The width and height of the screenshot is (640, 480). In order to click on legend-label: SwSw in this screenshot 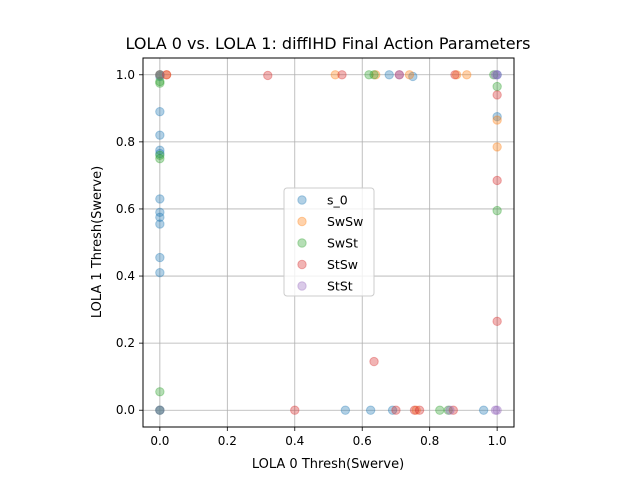, I will do `click(345, 221)`.